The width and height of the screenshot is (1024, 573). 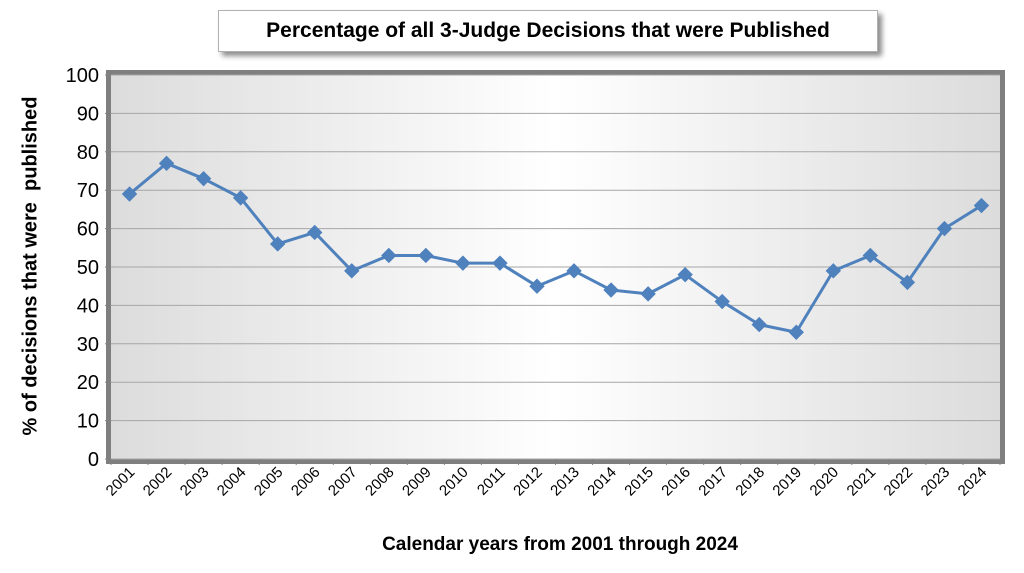 What do you see at coordinates (269, 482) in the screenshot?
I see `x-tick-label: 2005` at bounding box center [269, 482].